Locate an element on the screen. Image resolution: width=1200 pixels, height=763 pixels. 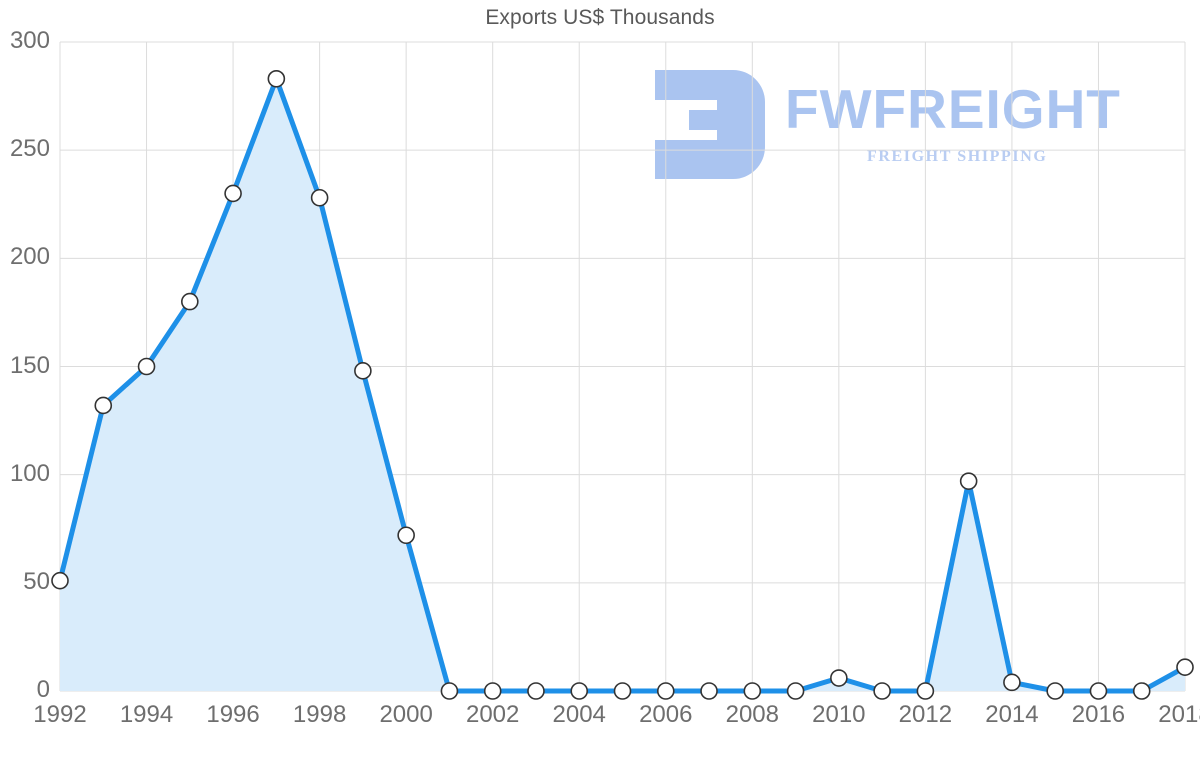
y-axis-tick-label: 50 is located at coordinates (36, 581).